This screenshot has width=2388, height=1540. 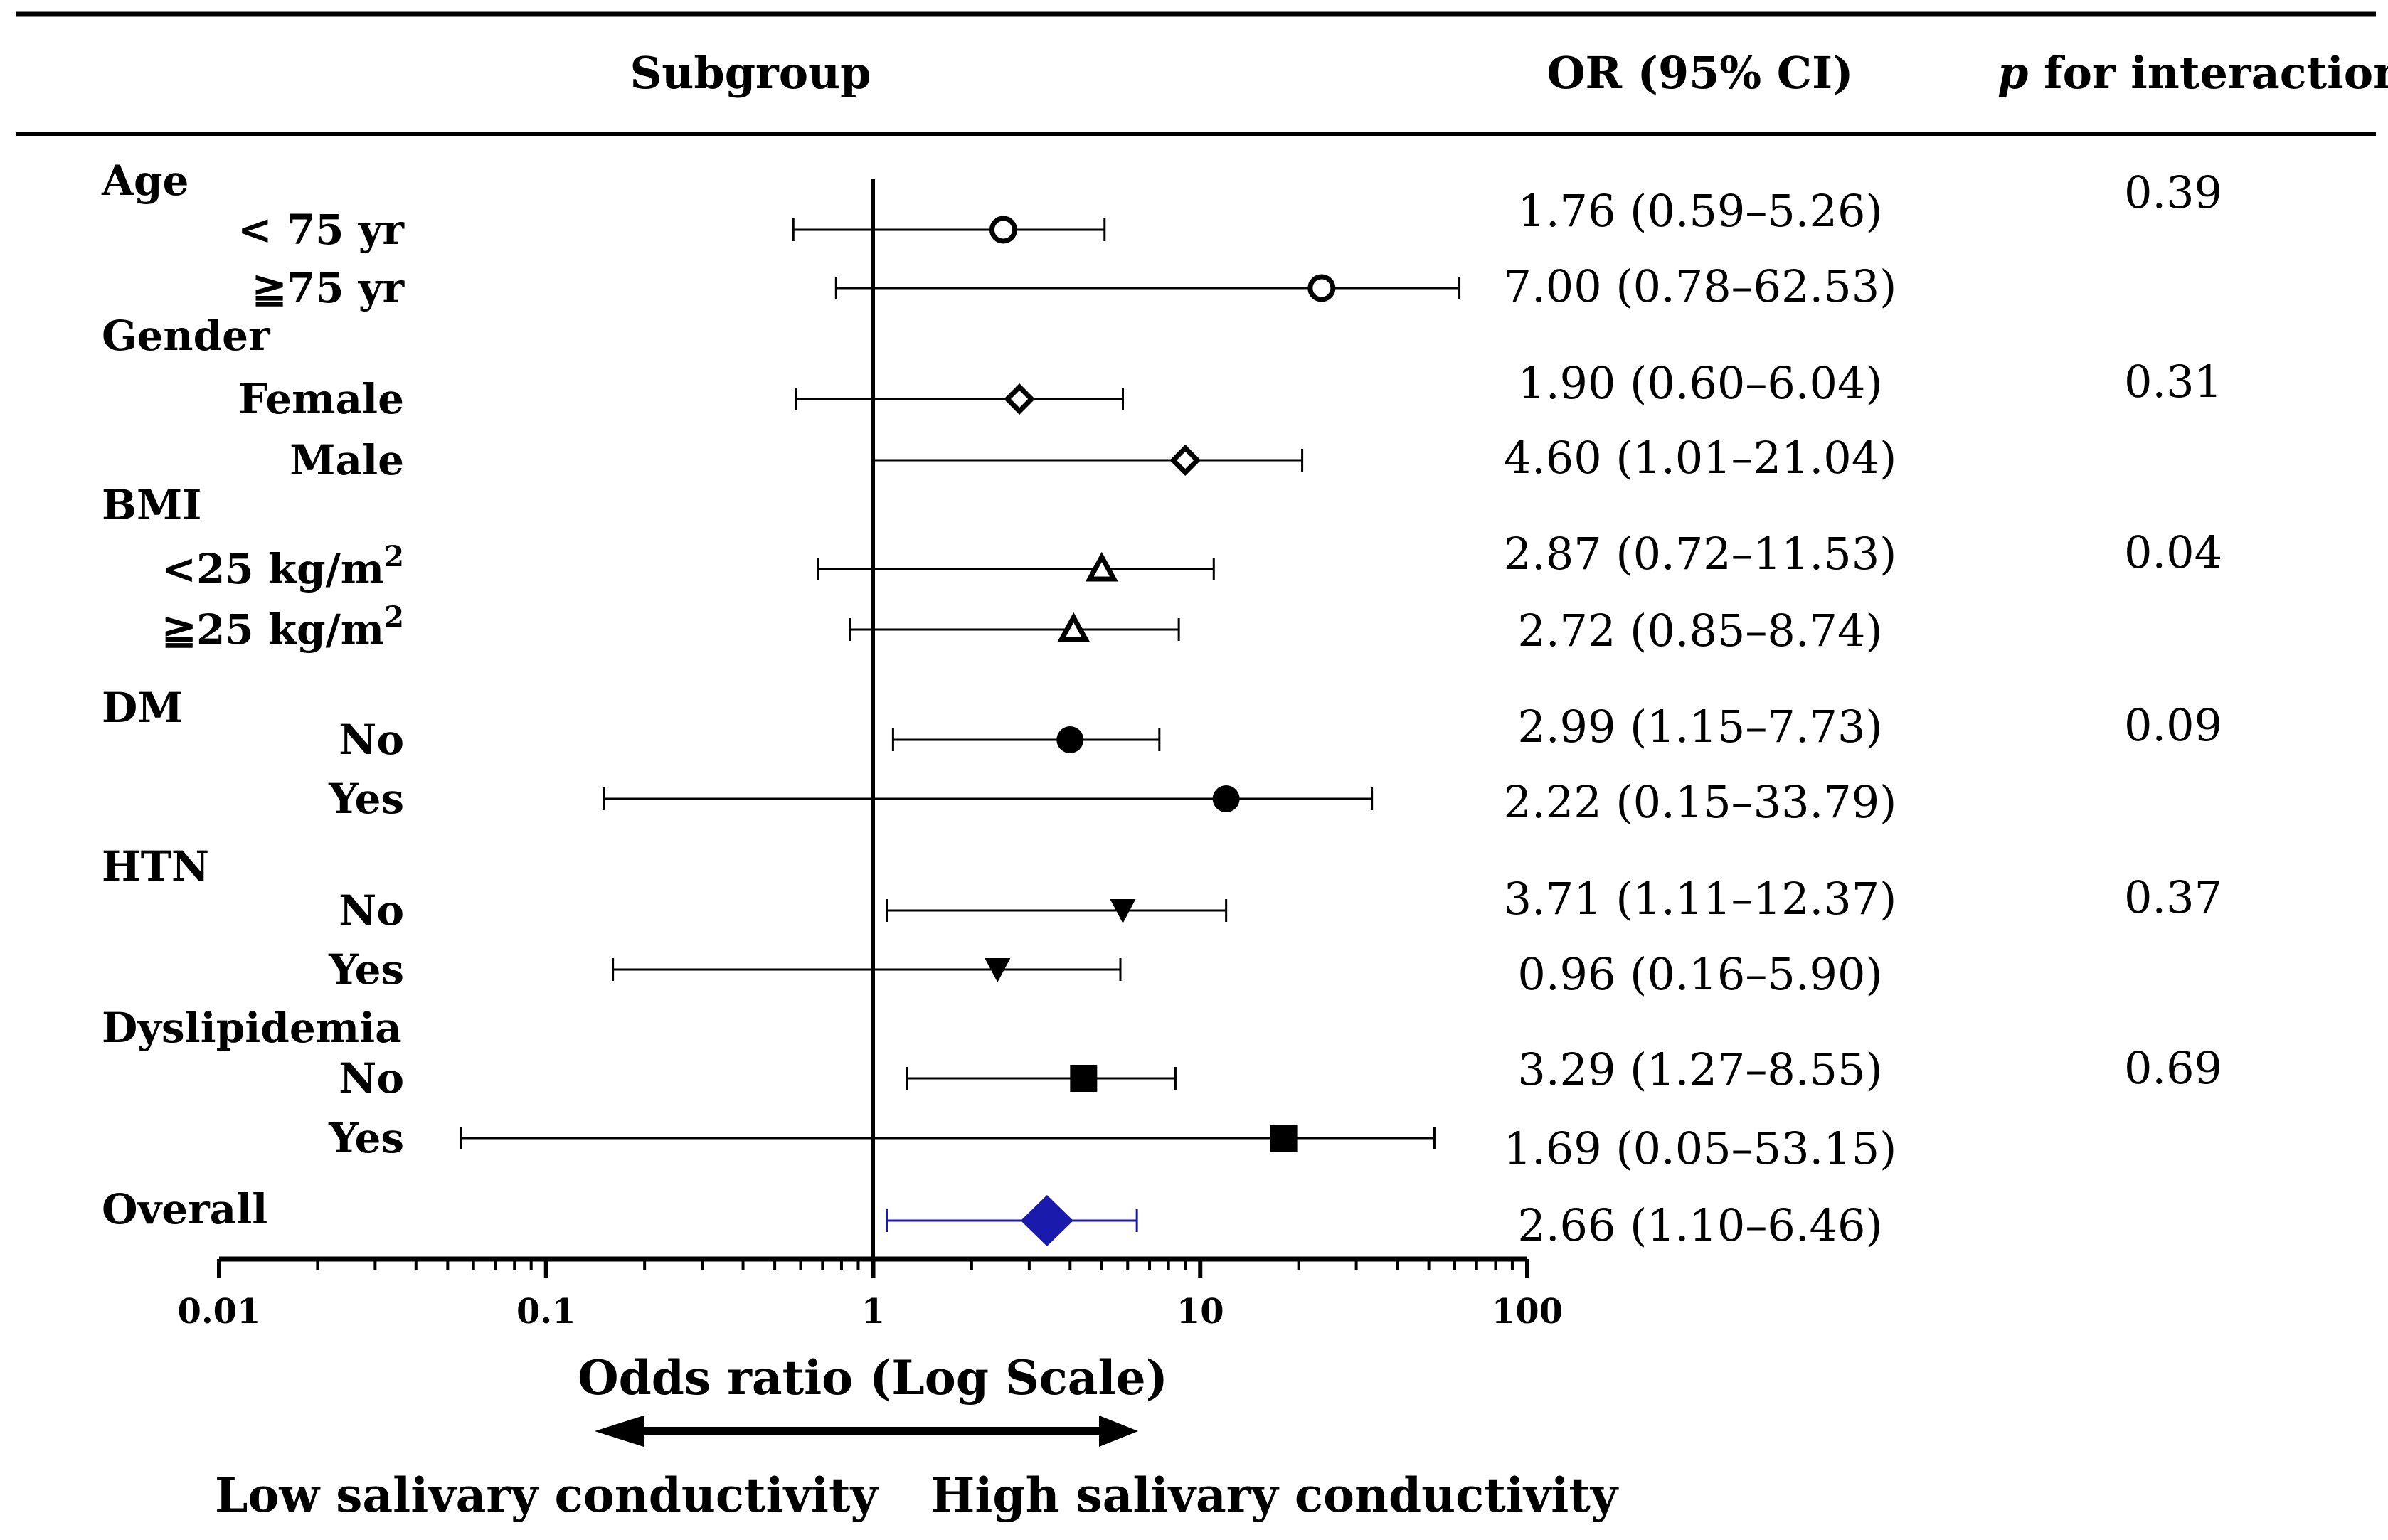 I want to click on x-tick-label: 10, so click(x=1200, y=1312).